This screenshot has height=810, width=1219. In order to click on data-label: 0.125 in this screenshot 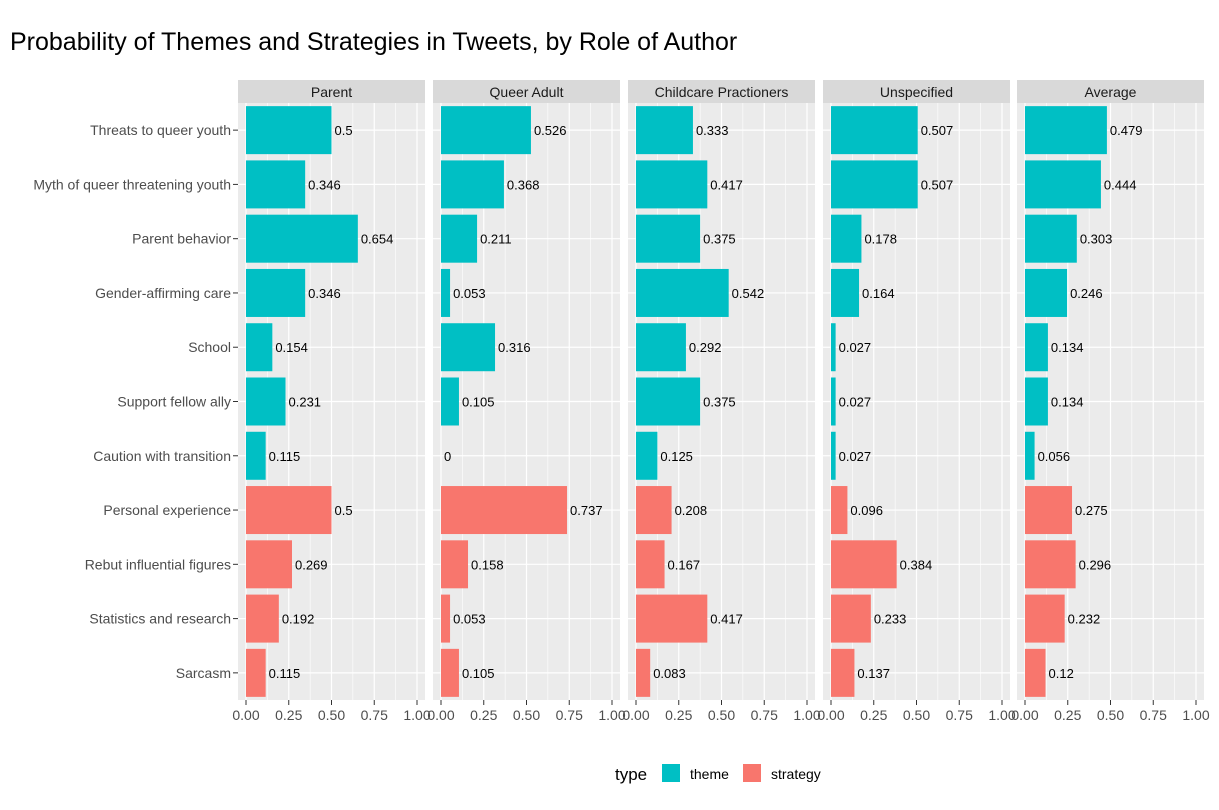, I will do `click(676, 456)`.